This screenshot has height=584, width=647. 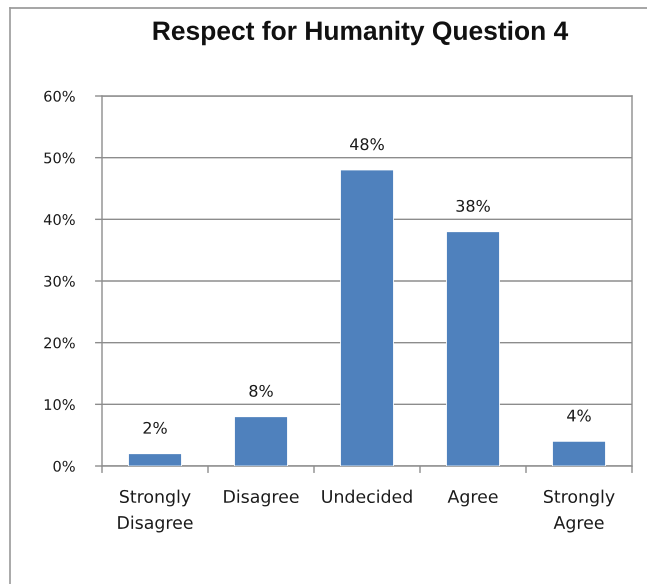 What do you see at coordinates (59, 404) in the screenshot?
I see `y-tick-label: 10%` at bounding box center [59, 404].